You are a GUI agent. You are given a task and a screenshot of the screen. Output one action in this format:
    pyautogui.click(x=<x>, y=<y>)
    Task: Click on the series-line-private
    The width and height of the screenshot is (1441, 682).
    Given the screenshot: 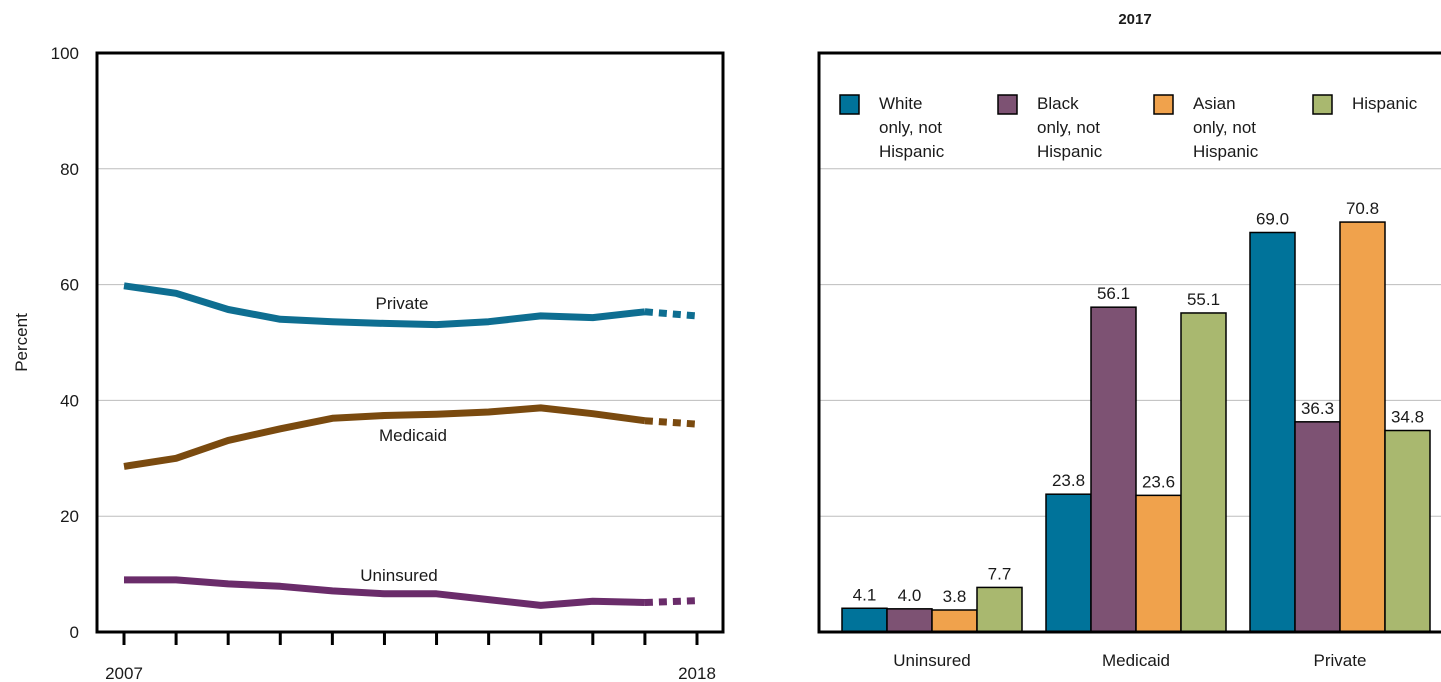 What is the action you would take?
    pyautogui.click(x=384, y=305)
    